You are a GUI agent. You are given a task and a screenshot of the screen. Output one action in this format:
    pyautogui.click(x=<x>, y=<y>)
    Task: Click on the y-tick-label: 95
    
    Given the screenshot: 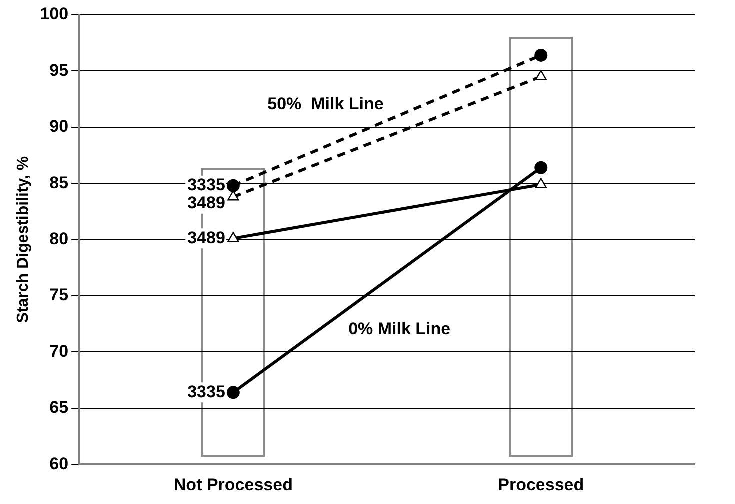 What is the action you would take?
    pyautogui.click(x=59, y=70)
    